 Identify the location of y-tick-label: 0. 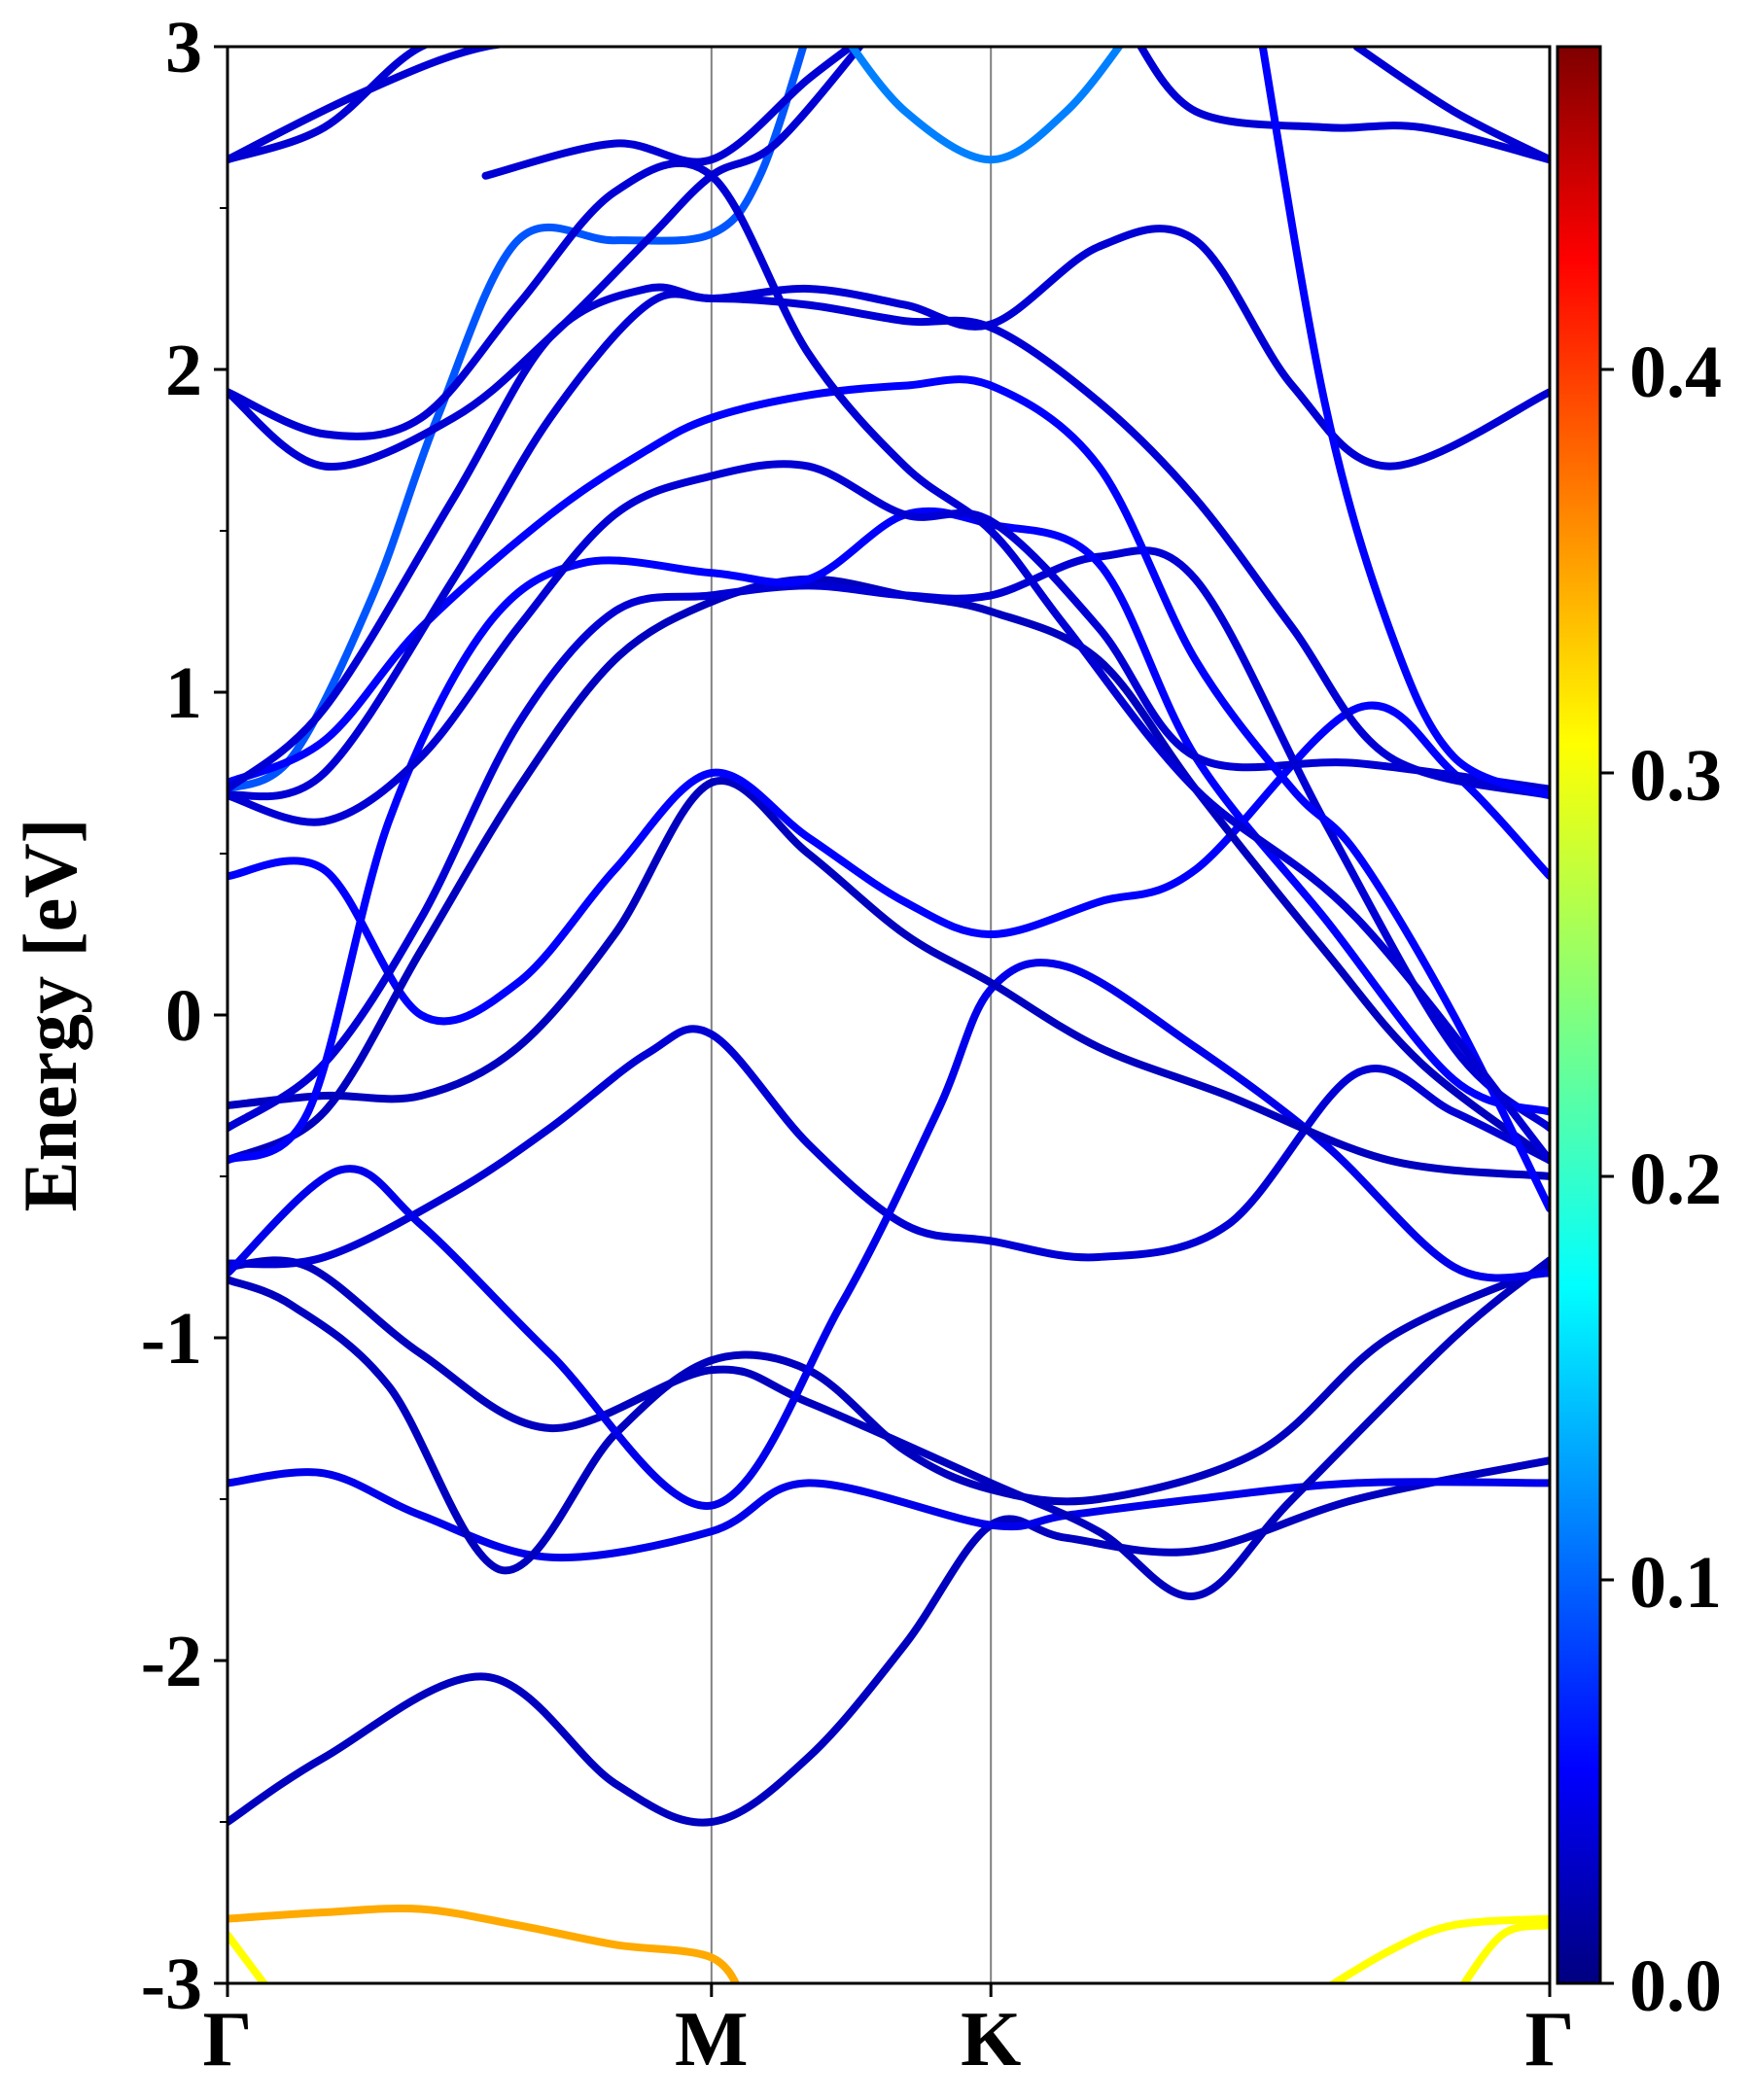
(183, 1016).